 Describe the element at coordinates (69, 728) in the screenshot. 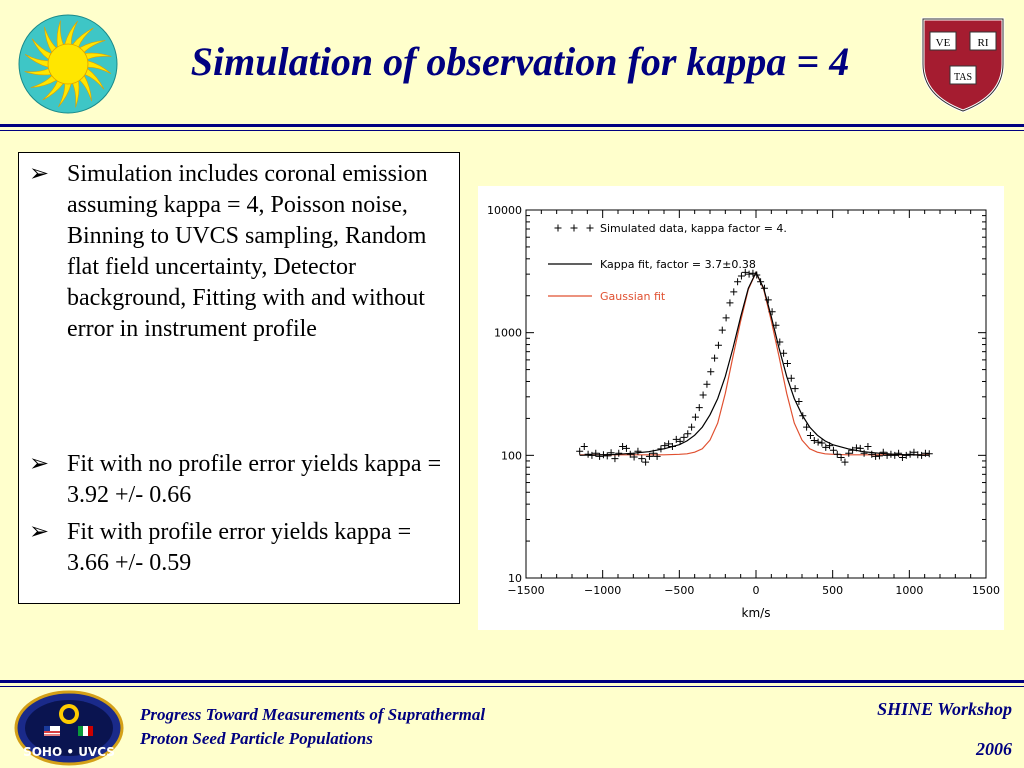

I see `soho-uvcs-logo: SOHO • UVCS` at that location.